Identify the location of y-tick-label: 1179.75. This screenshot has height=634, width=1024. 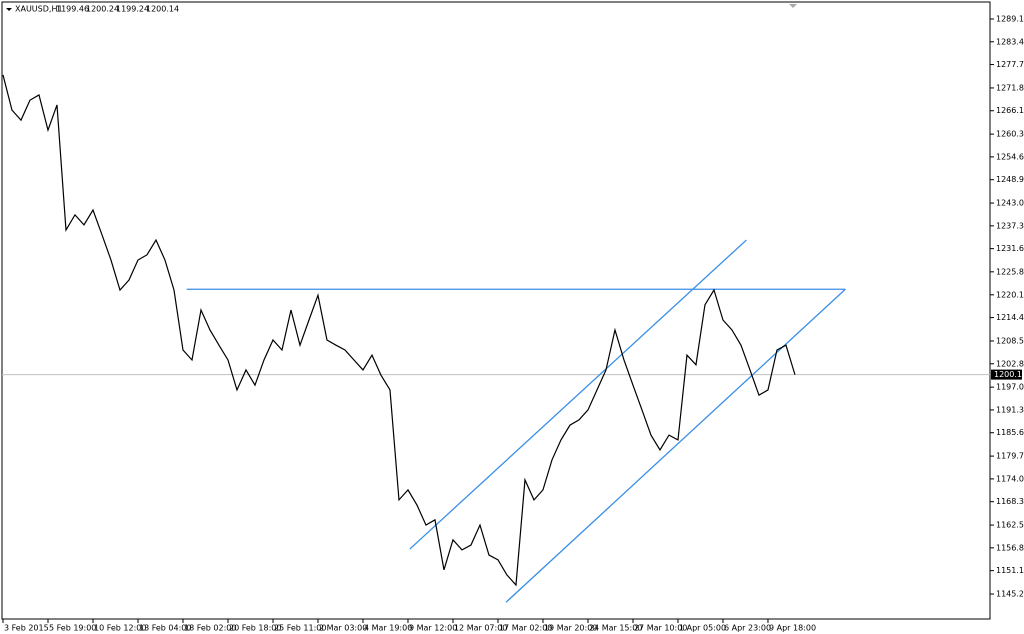
(1010, 456).